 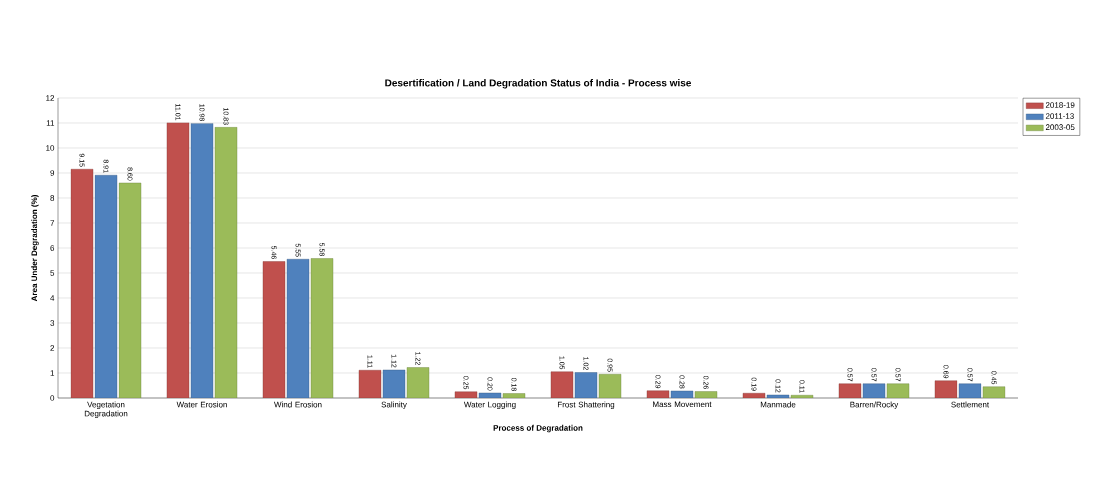 I want to click on x-tick-label: Manmade, so click(x=778, y=404).